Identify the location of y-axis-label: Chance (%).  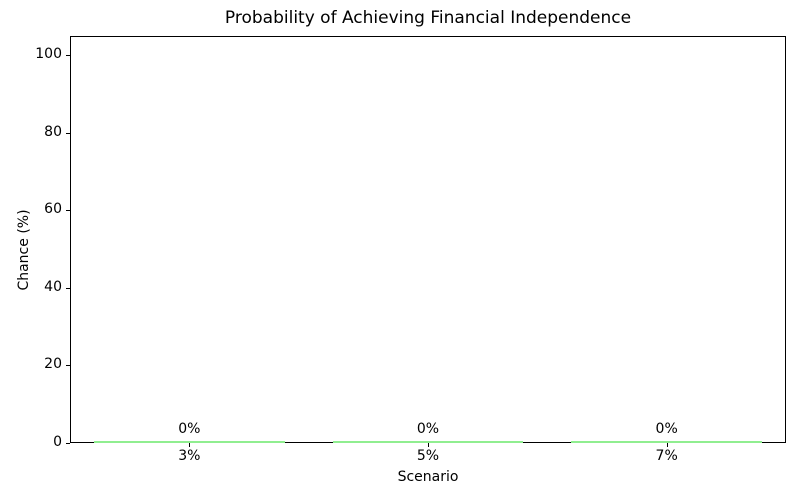
(24, 250).